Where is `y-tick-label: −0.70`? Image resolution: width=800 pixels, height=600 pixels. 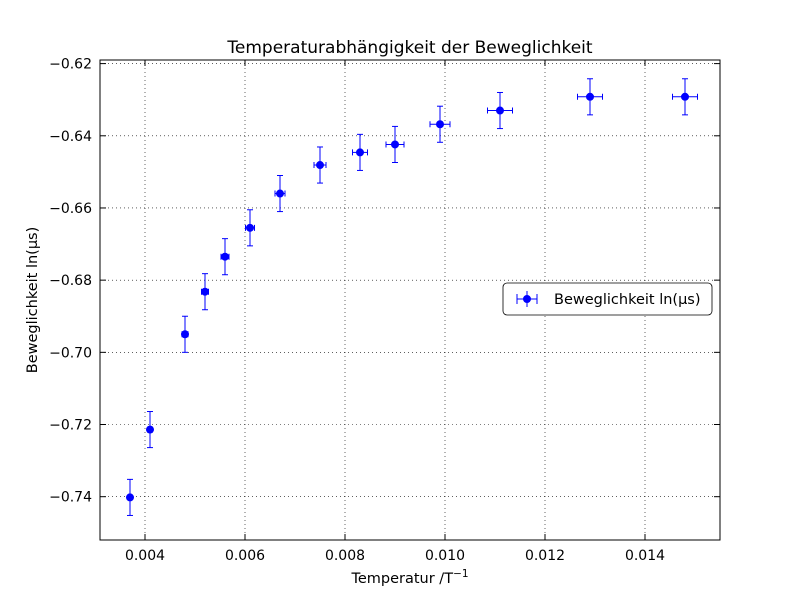
y-tick-label: −0.70 is located at coordinates (70, 353).